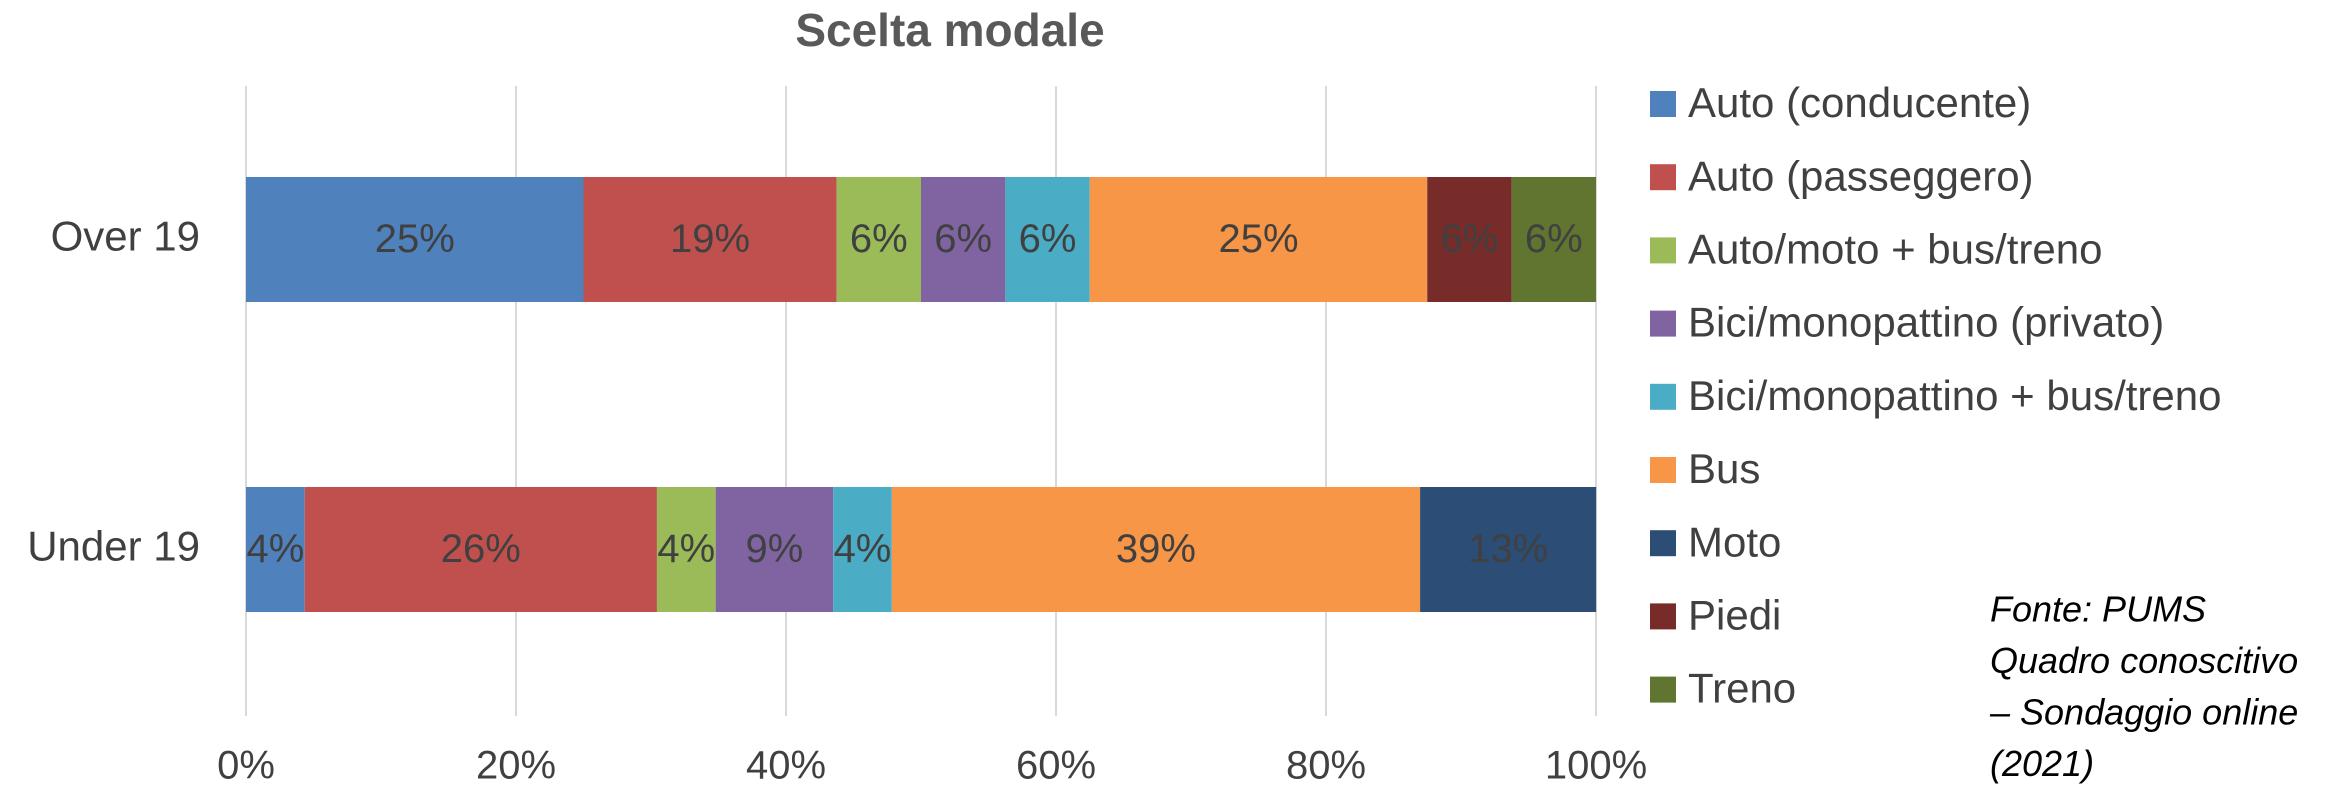 Image resolution: width=2328 pixels, height=786 pixels. Describe the element at coordinates (1734, 541) in the screenshot. I see `legend-label: Moto` at that location.